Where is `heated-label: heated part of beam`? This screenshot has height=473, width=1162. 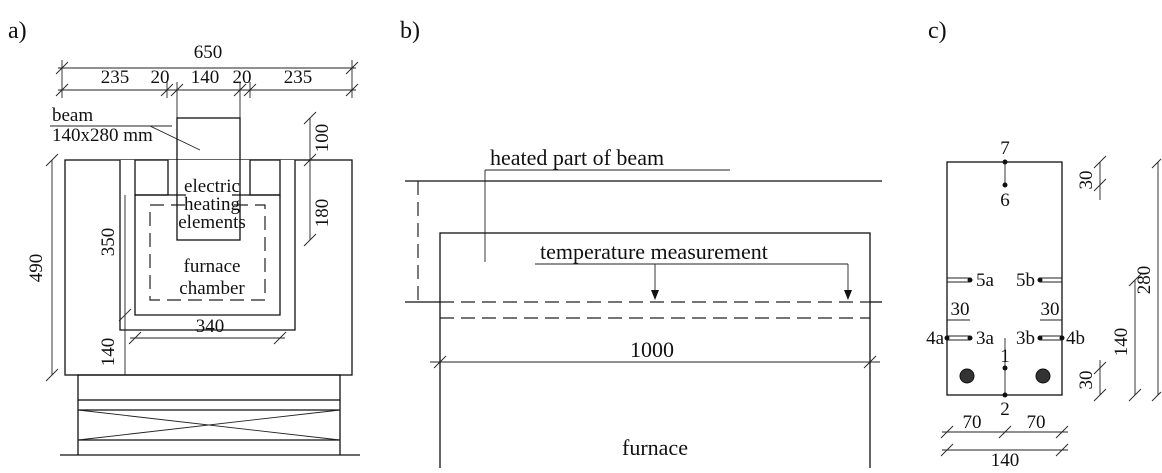
heated-label: heated part of beam is located at coordinates (577, 157).